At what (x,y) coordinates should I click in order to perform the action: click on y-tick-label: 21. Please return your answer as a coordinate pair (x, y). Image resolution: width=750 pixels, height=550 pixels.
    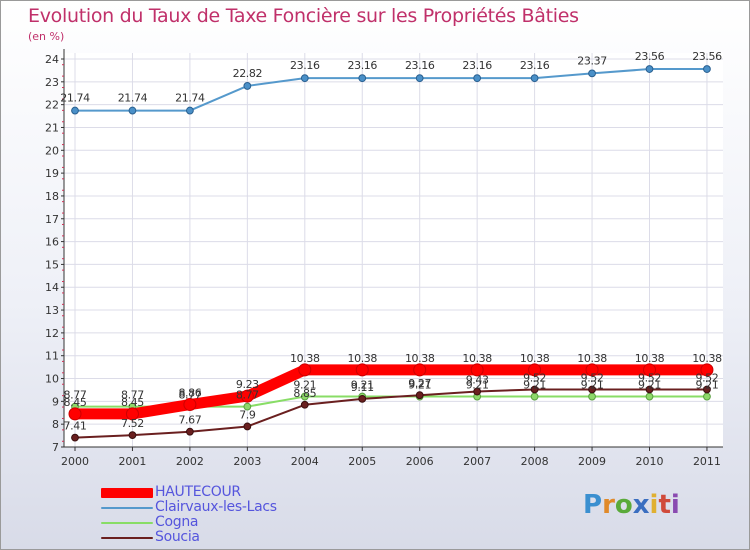
    Looking at the image, I should click on (52, 127).